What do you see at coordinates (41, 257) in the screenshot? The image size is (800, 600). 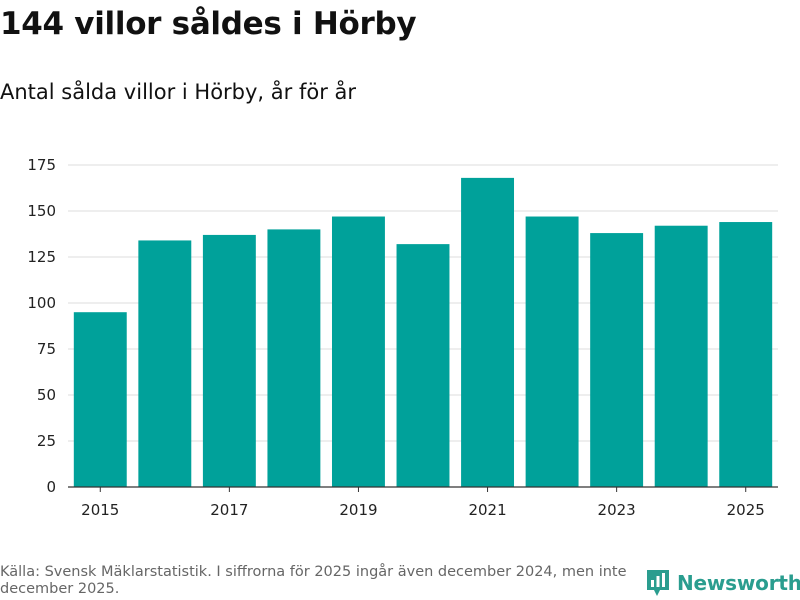 I see `y-tick-label-125: 125` at bounding box center [41, 257].